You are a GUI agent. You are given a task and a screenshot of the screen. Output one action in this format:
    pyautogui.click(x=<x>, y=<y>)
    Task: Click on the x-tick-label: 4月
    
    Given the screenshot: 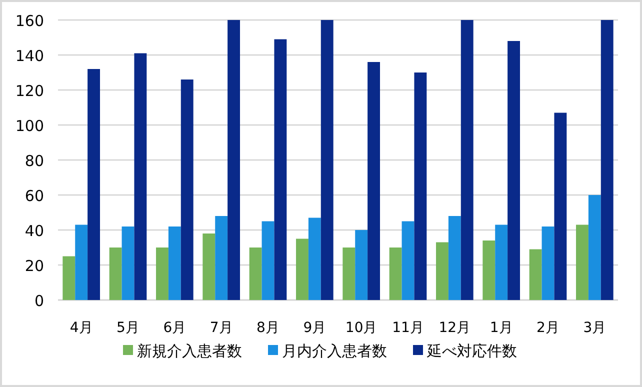 What is the action you would take?
    pyautogui.click(x=81, y=328)
    